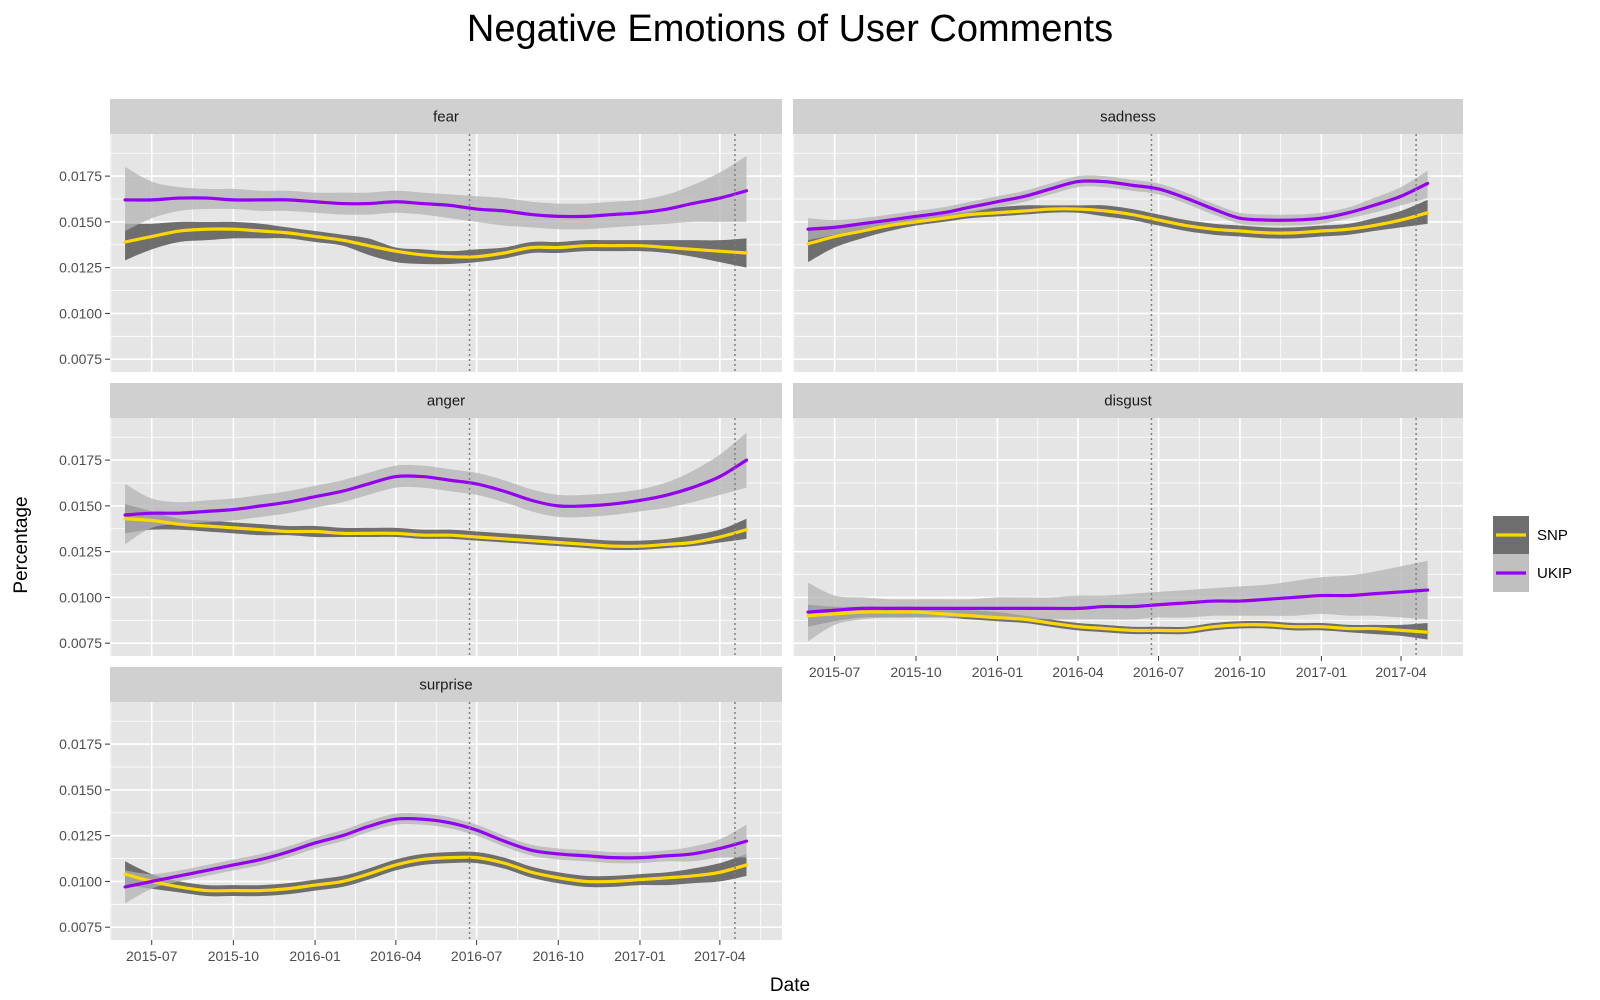  I want to click on legend-label-ukip: UKIP, so click(1554, 573).